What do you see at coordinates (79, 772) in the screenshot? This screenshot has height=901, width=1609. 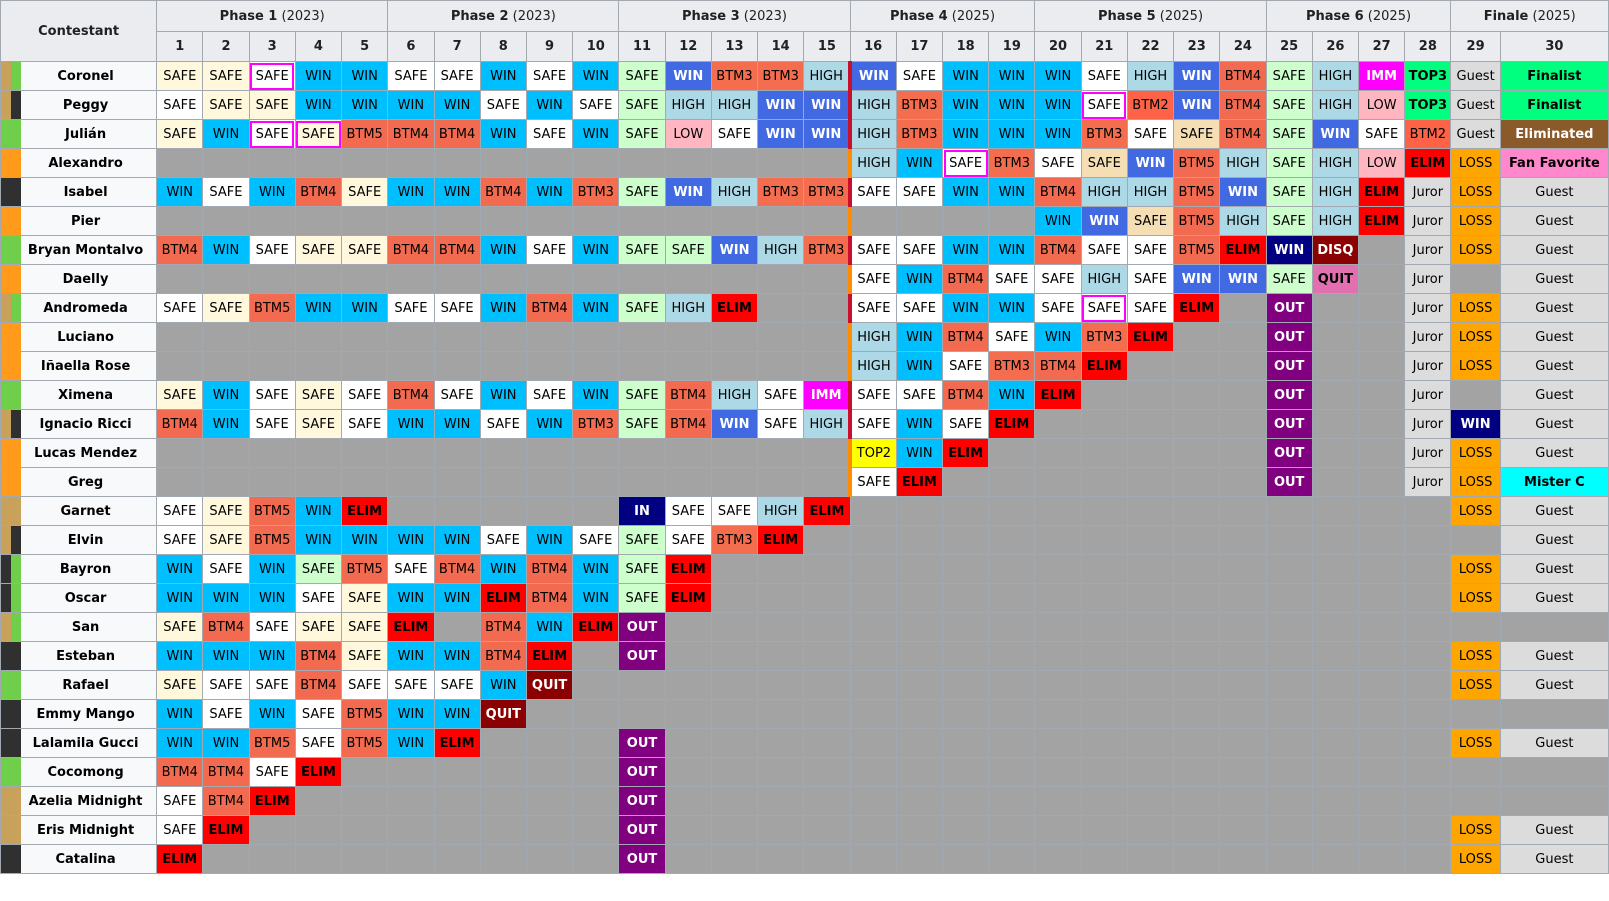 I see `contestant-name-cell: Cocomong` at bounding box center [79, 772].